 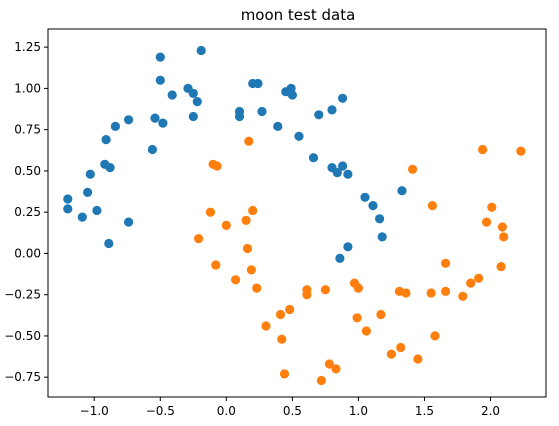 What do you see at coordinates (358, 411) in the screenshot?
I see `x-tick-label: 1.0` at bounding box center [358, 411].